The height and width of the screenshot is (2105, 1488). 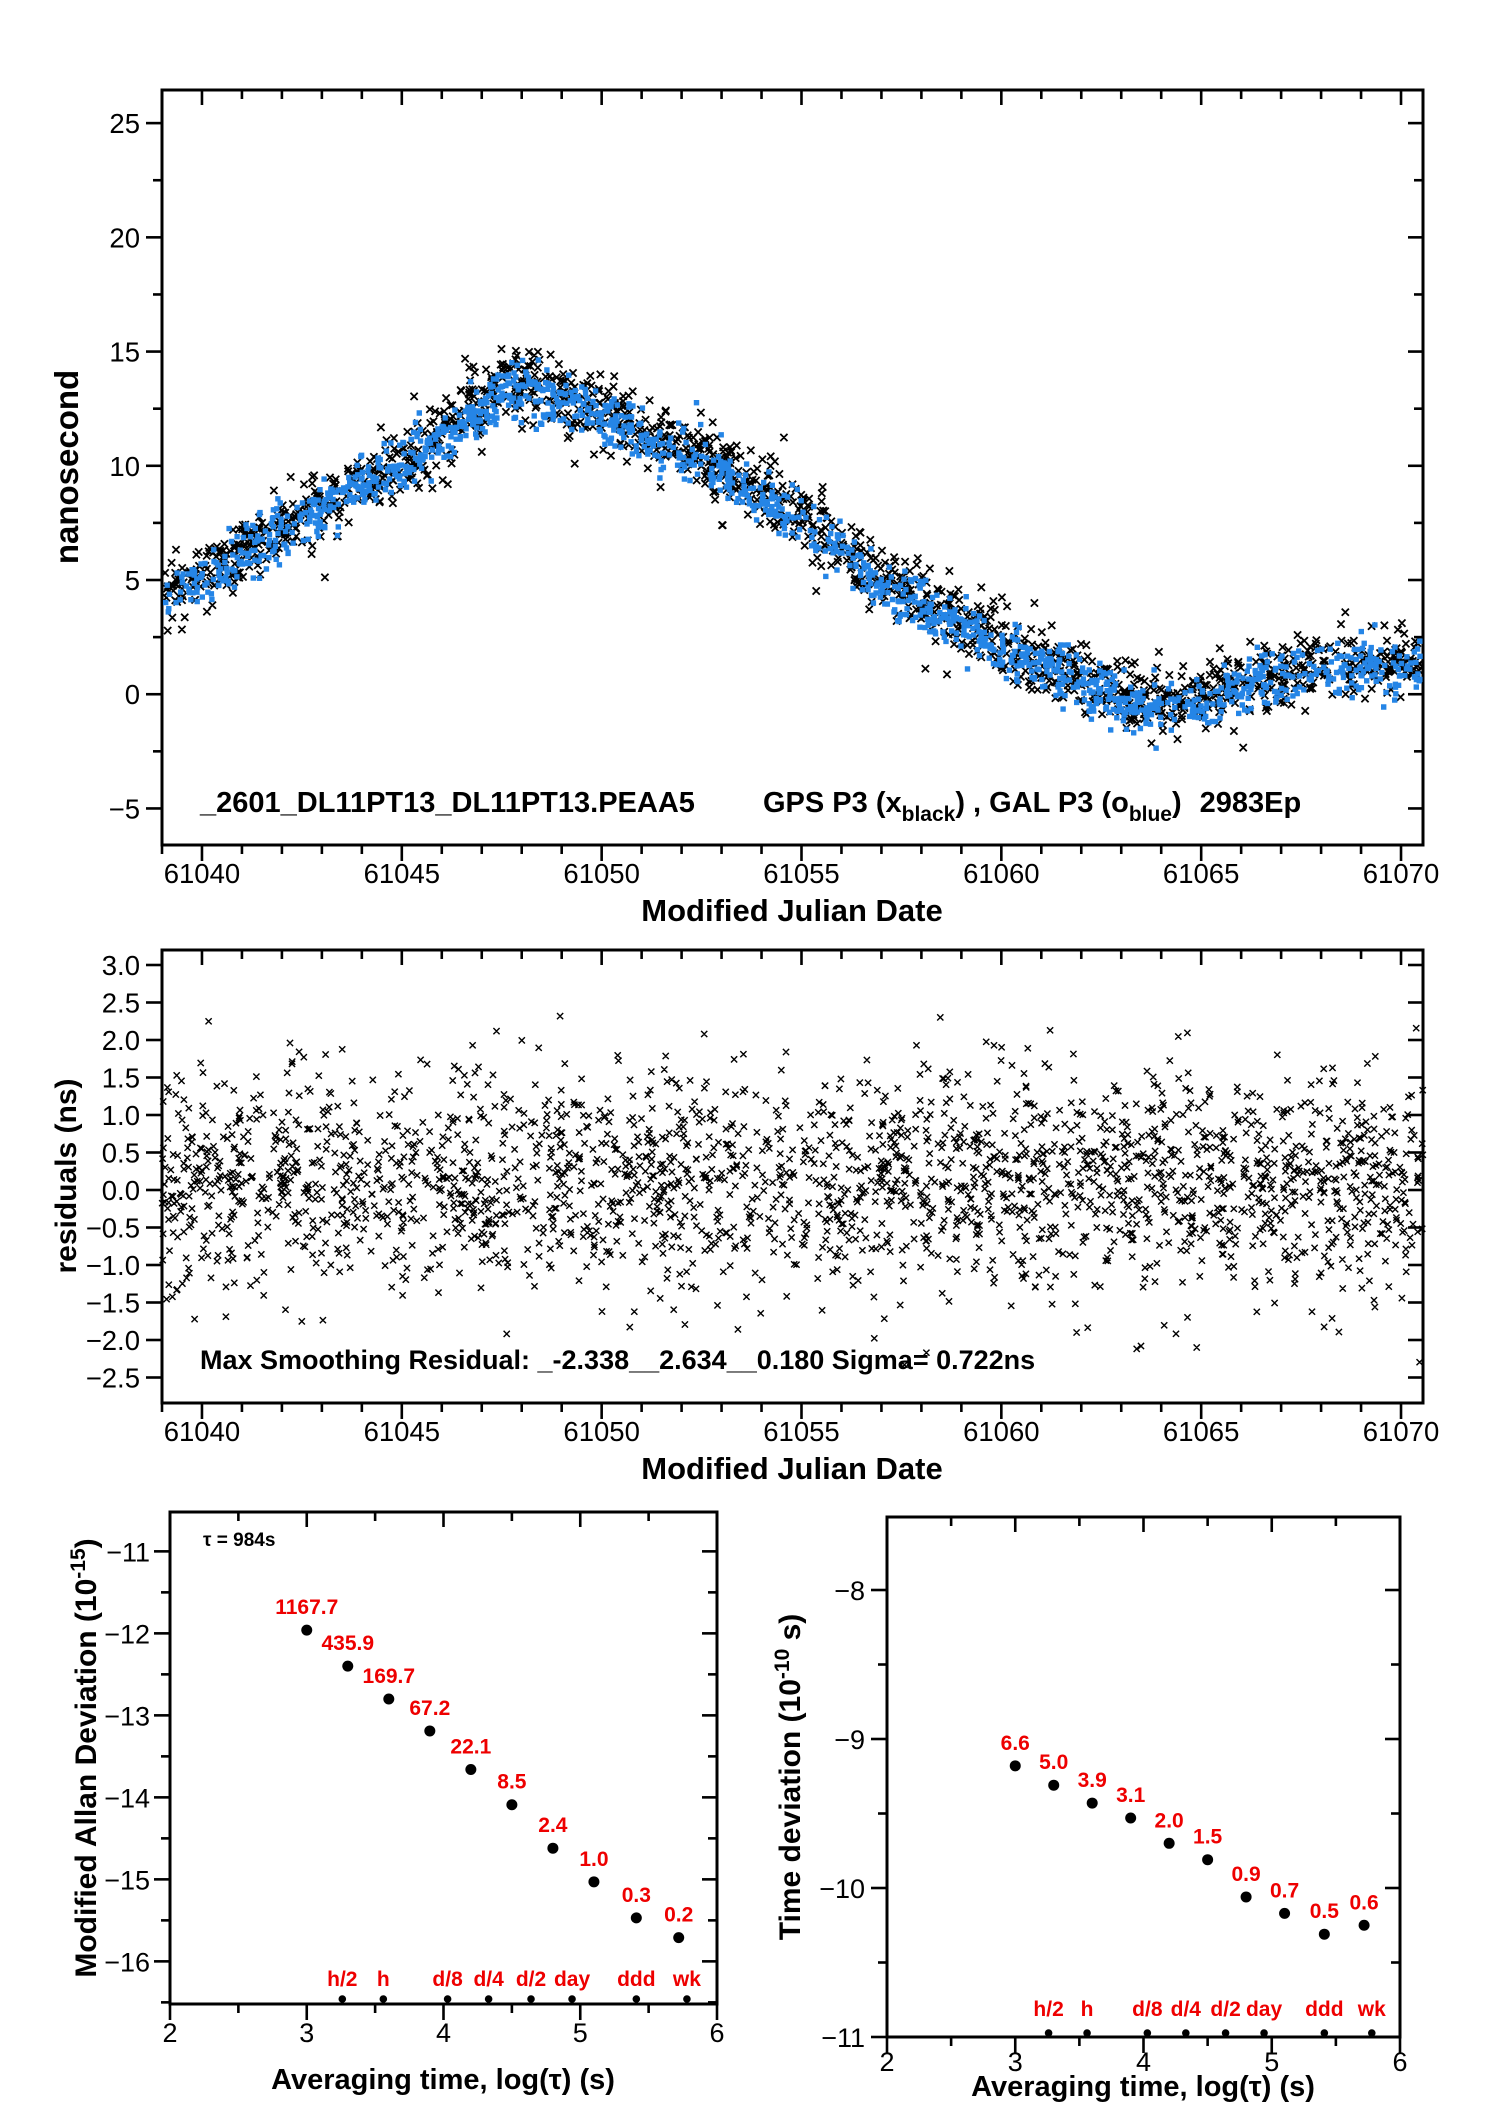 What do you see at coordinates (124, 237) in the screenshot?
I see `svg-text: 20` at bounding box center [124, 237].